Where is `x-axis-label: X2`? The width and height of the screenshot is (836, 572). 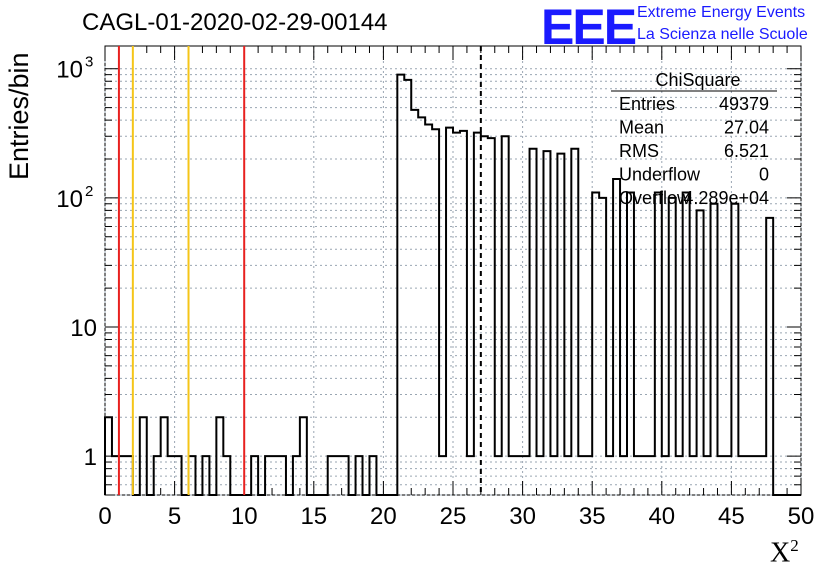 x-axis-label: X2 is located at coordinates (784, 552).